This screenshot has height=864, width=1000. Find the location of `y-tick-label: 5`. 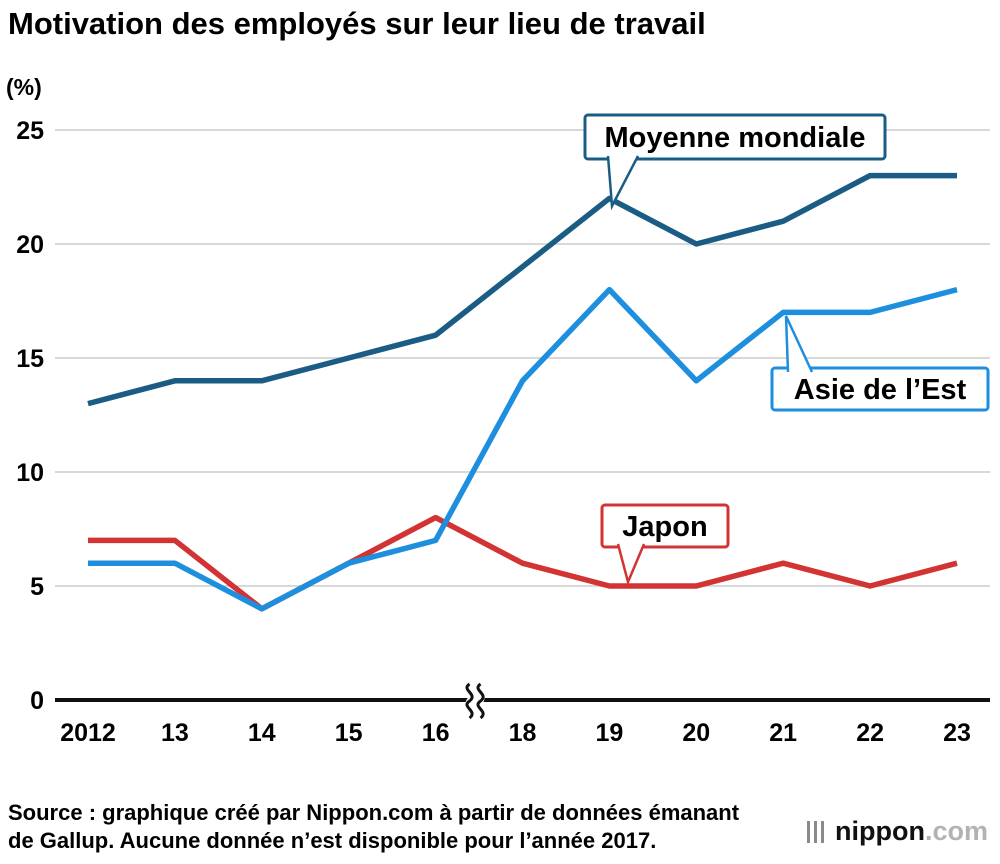

y-tick-label: 5 is located at coordinates (37, 587).